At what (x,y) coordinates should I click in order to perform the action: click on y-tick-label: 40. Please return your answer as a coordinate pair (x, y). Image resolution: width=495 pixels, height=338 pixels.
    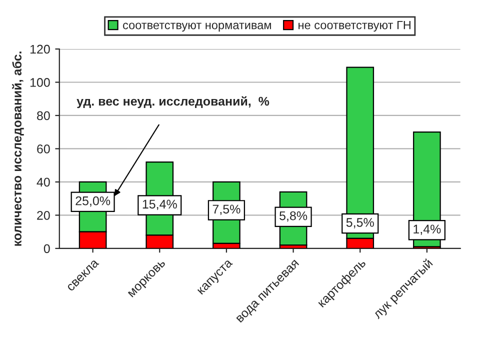
    Looking at the image, I should click on (43, 182).